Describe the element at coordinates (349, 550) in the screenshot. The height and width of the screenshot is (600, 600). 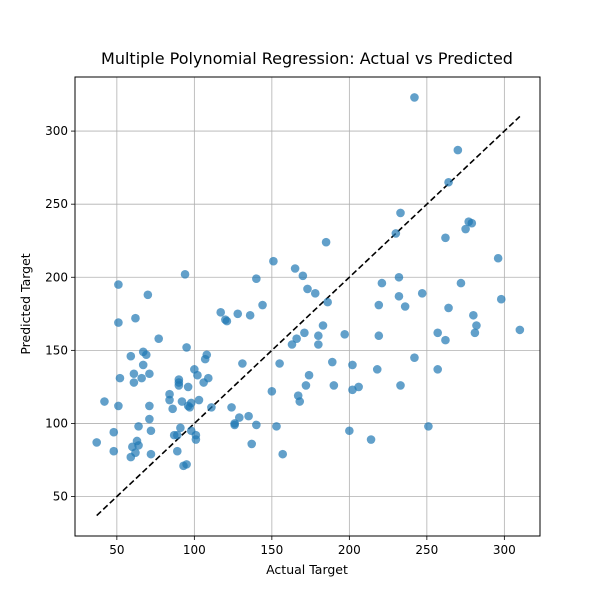
I see `x-tick-label: 200` at that location.